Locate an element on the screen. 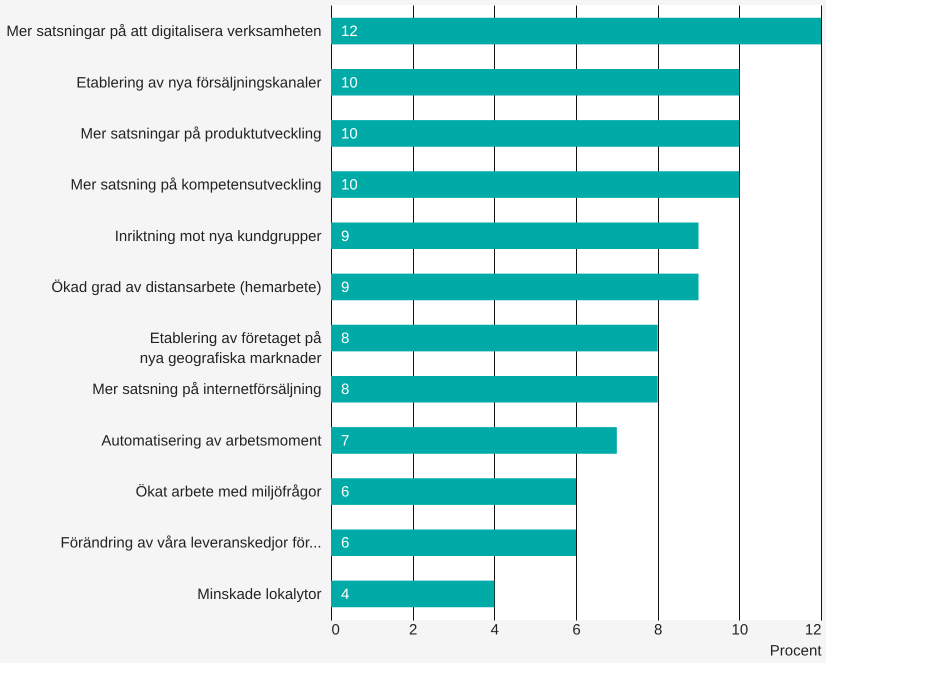 This screenshot has width=940, height=695. x-tick-label: 10 is located at coordinates (739, 630).